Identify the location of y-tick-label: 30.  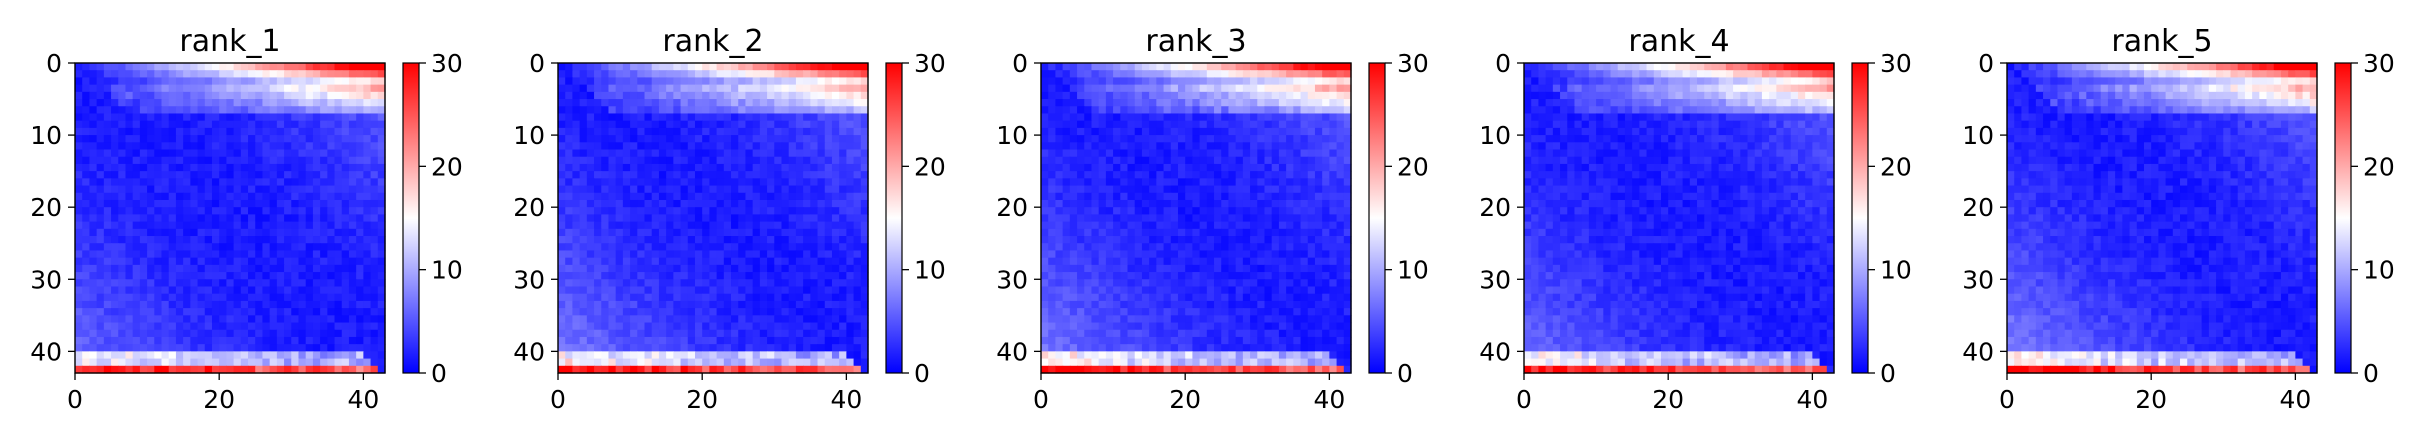
(529, 279).